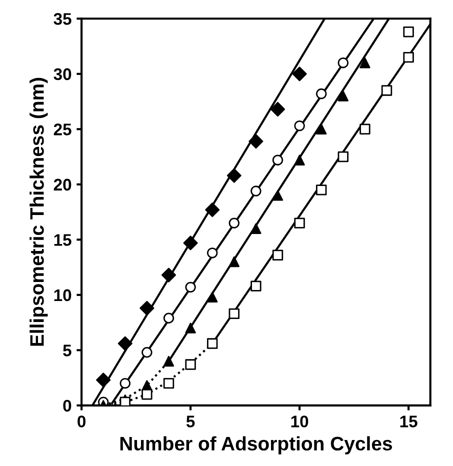 Image resolution: width=453 pixels, height=466 pixels. What do you see at coordinates (63, 184) in the screenshot?
I see `y-tick-label: 20` at bounding box center [63, 184].